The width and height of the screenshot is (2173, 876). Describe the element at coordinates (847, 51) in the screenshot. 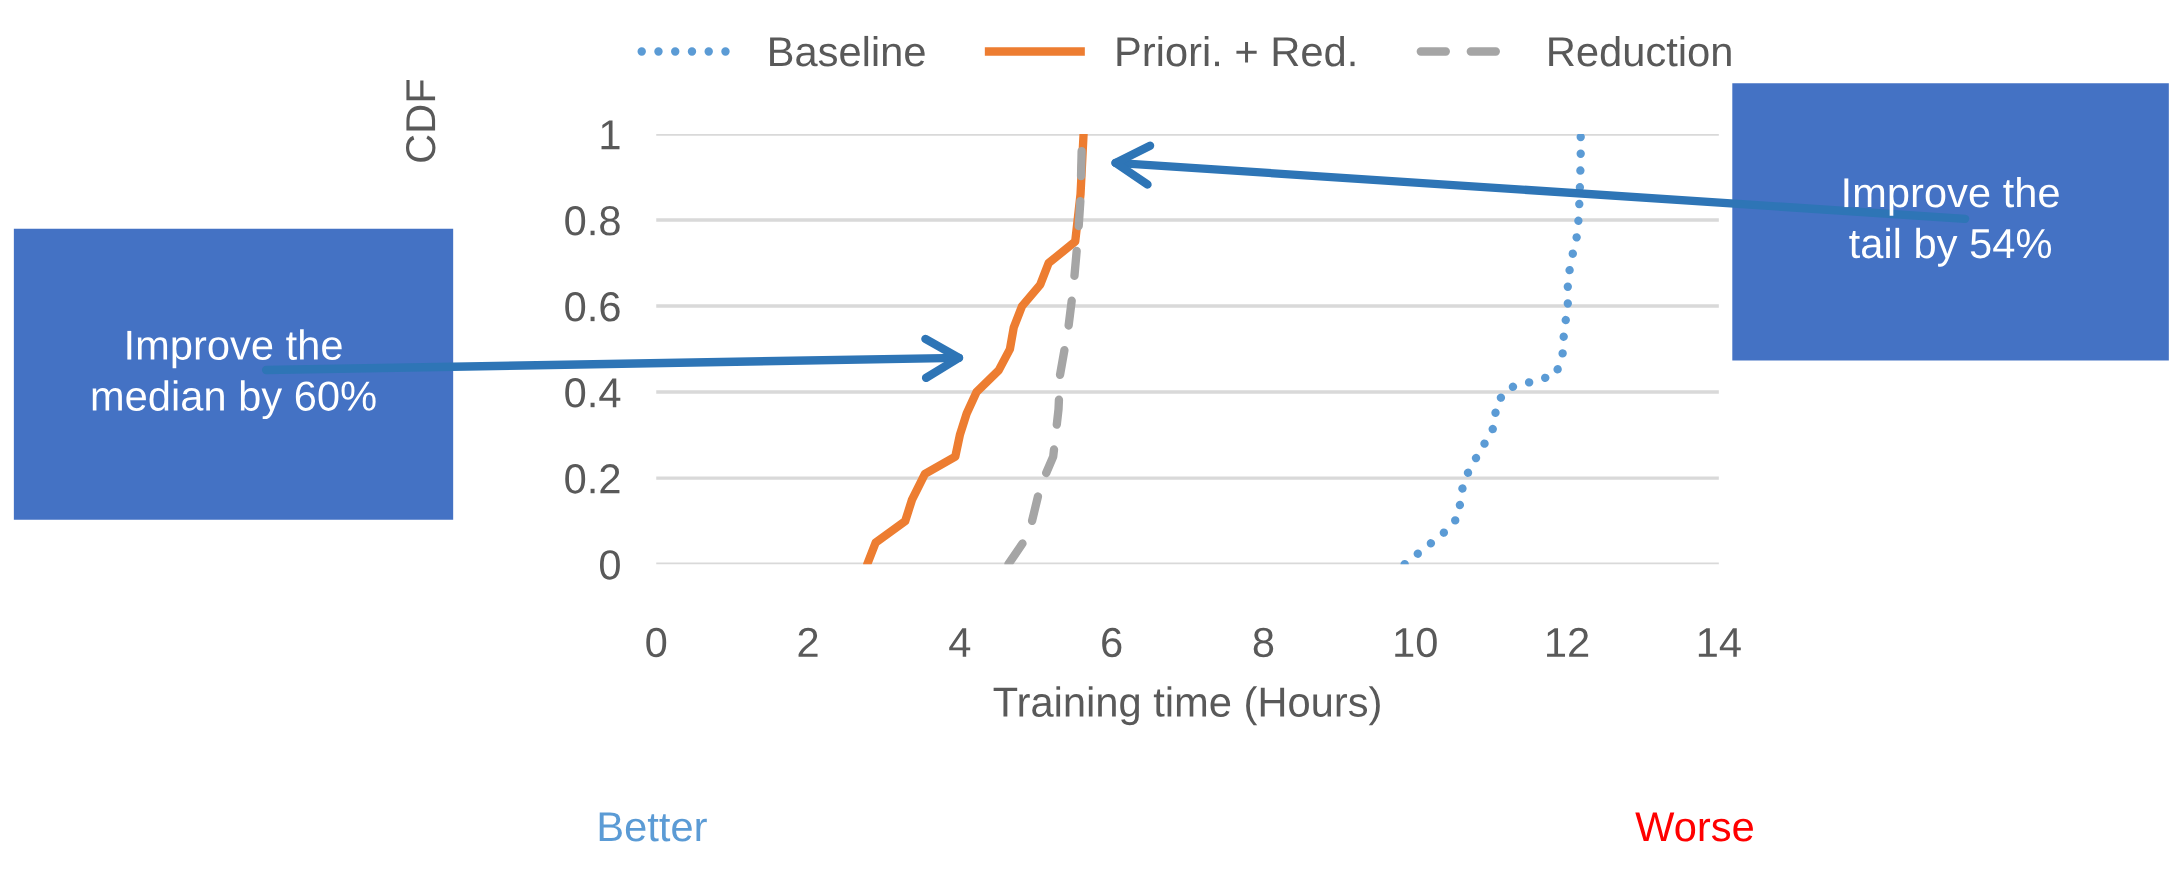

I see `legend-label: Baseline` at that location.